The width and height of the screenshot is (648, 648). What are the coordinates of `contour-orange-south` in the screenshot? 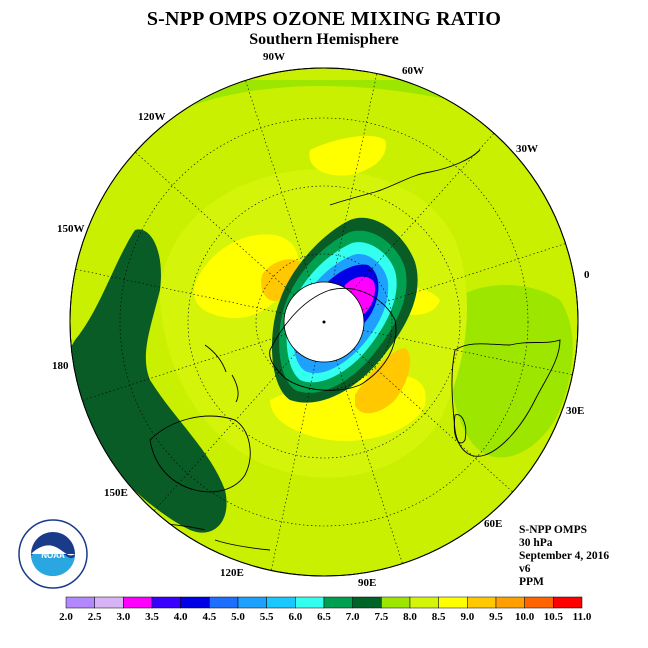 It's located at (383, 381).